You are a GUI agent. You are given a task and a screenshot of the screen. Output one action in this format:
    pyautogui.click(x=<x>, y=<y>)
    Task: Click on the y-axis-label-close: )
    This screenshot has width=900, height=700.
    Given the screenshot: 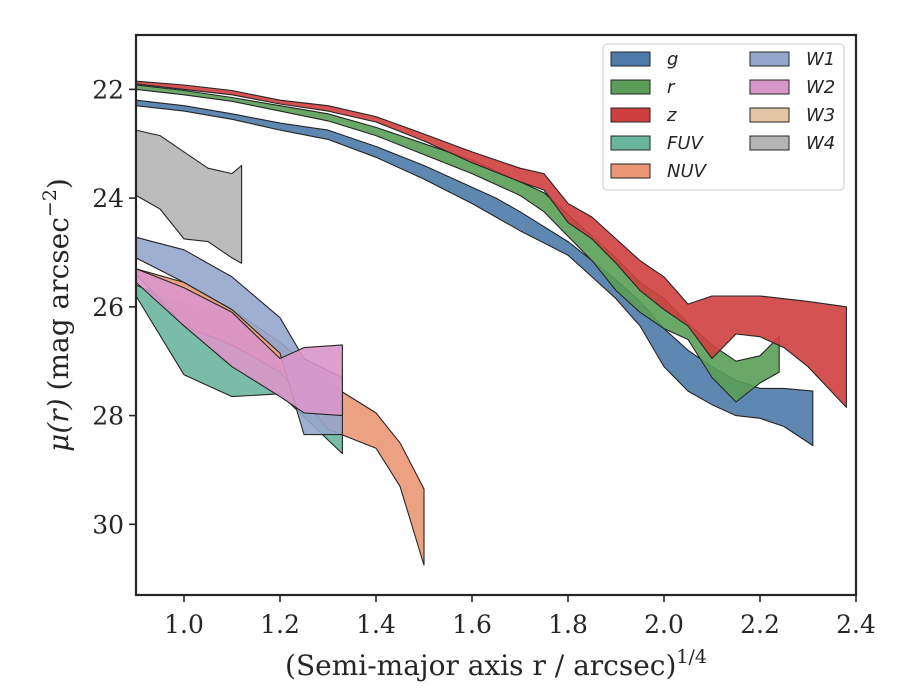 What is the action you would take?
    pyautogui.click(x=58, y=183)
    